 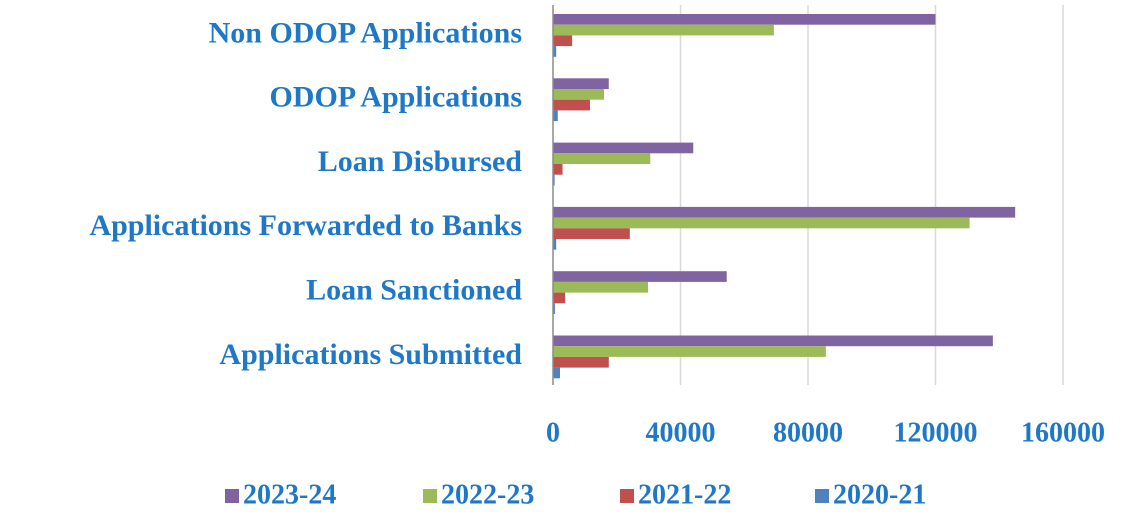 I want to click on x-tick-label: 160000, so click(x=1063, y=432).